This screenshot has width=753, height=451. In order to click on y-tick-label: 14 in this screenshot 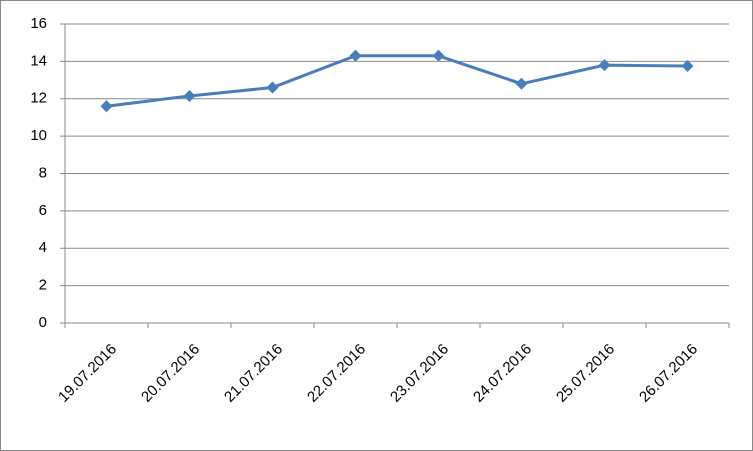, I will do `click(38, 60)`.